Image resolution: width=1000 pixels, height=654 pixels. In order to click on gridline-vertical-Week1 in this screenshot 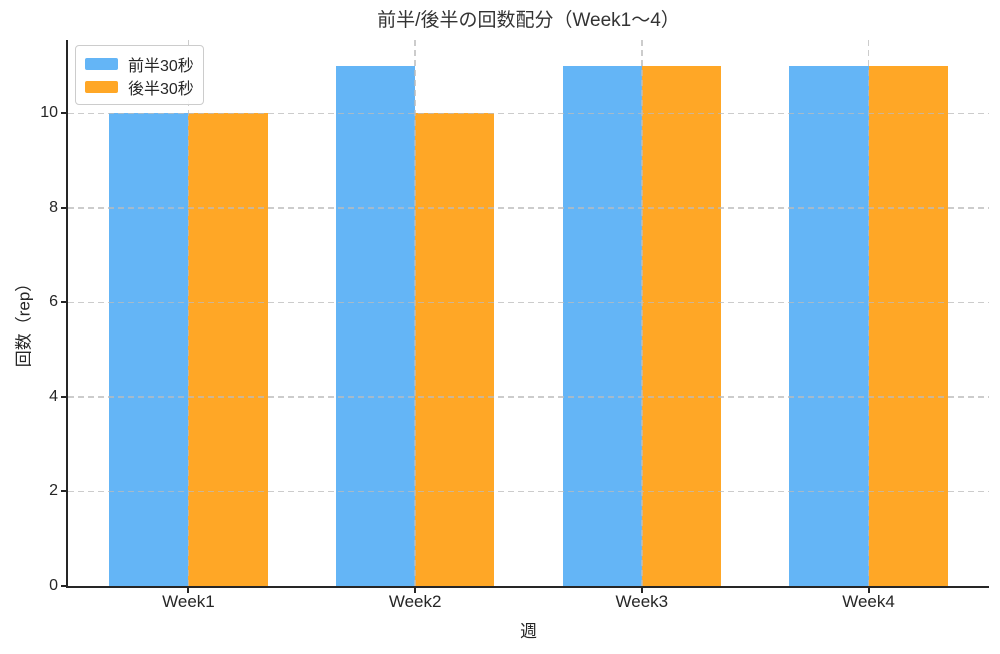, I will do `click(188, 313)`.